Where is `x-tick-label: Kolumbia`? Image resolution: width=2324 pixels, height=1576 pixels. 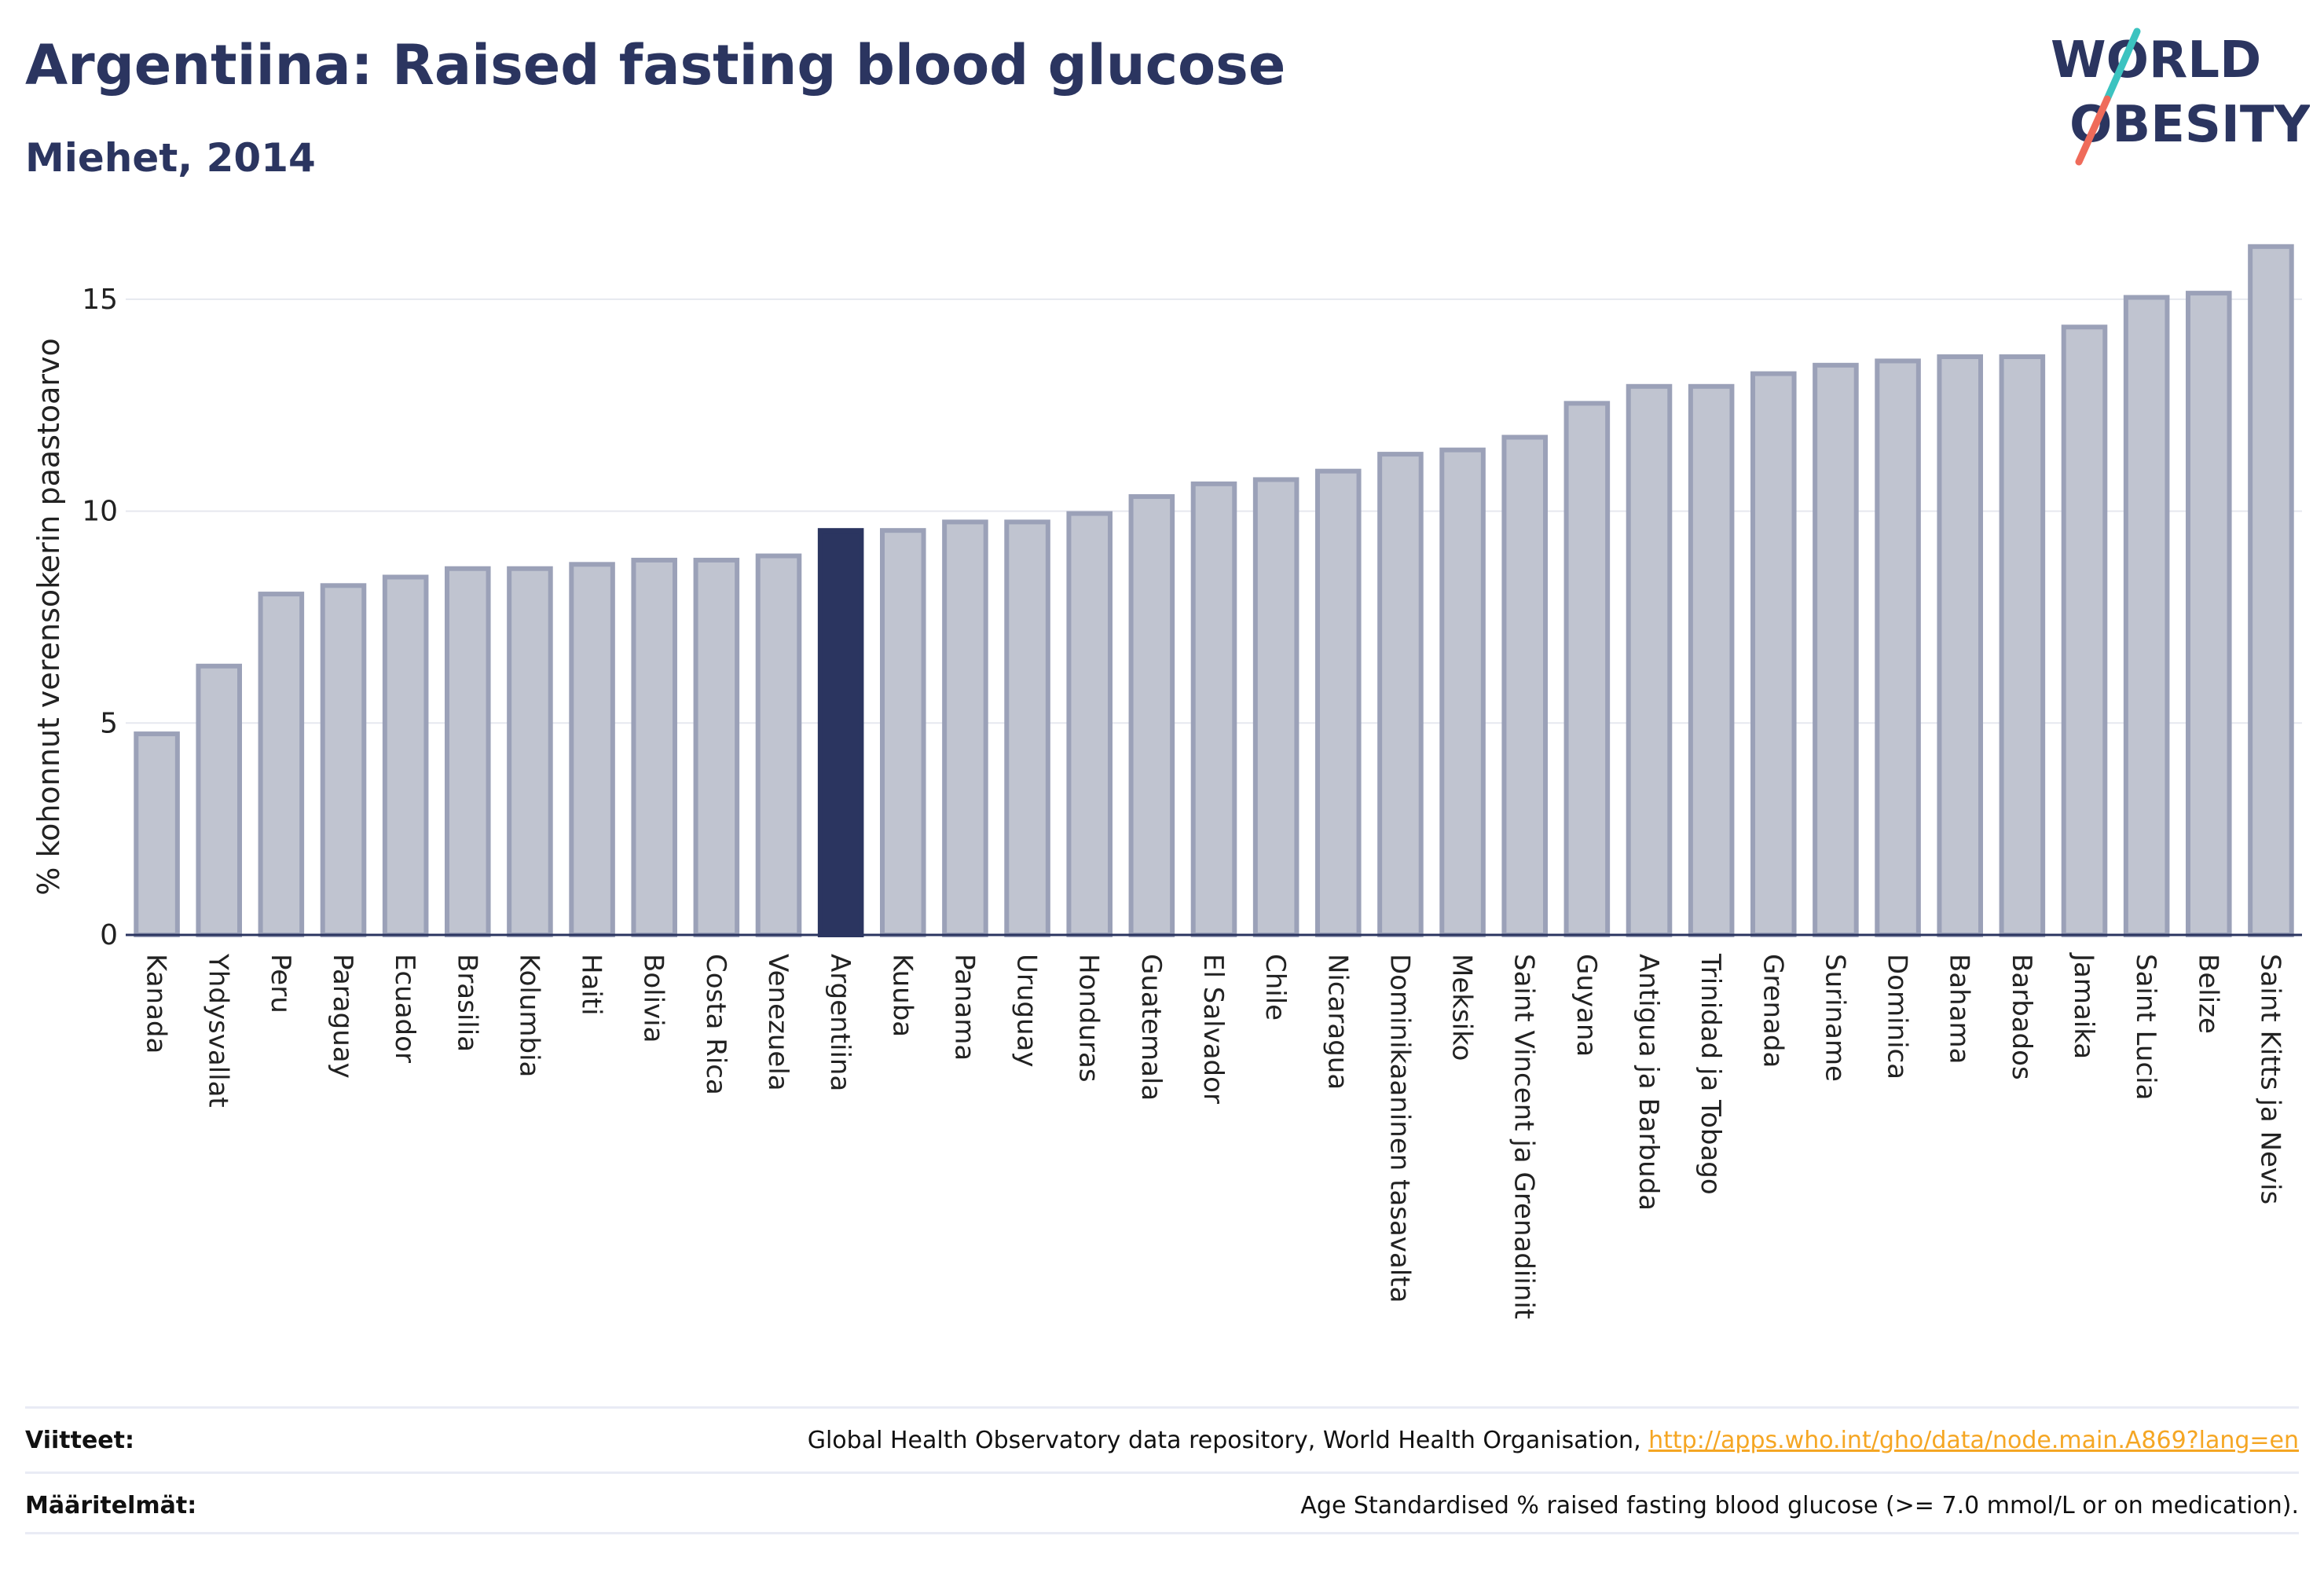
x-tick-label: Kolumbia is located at coordinates (528, 1015).